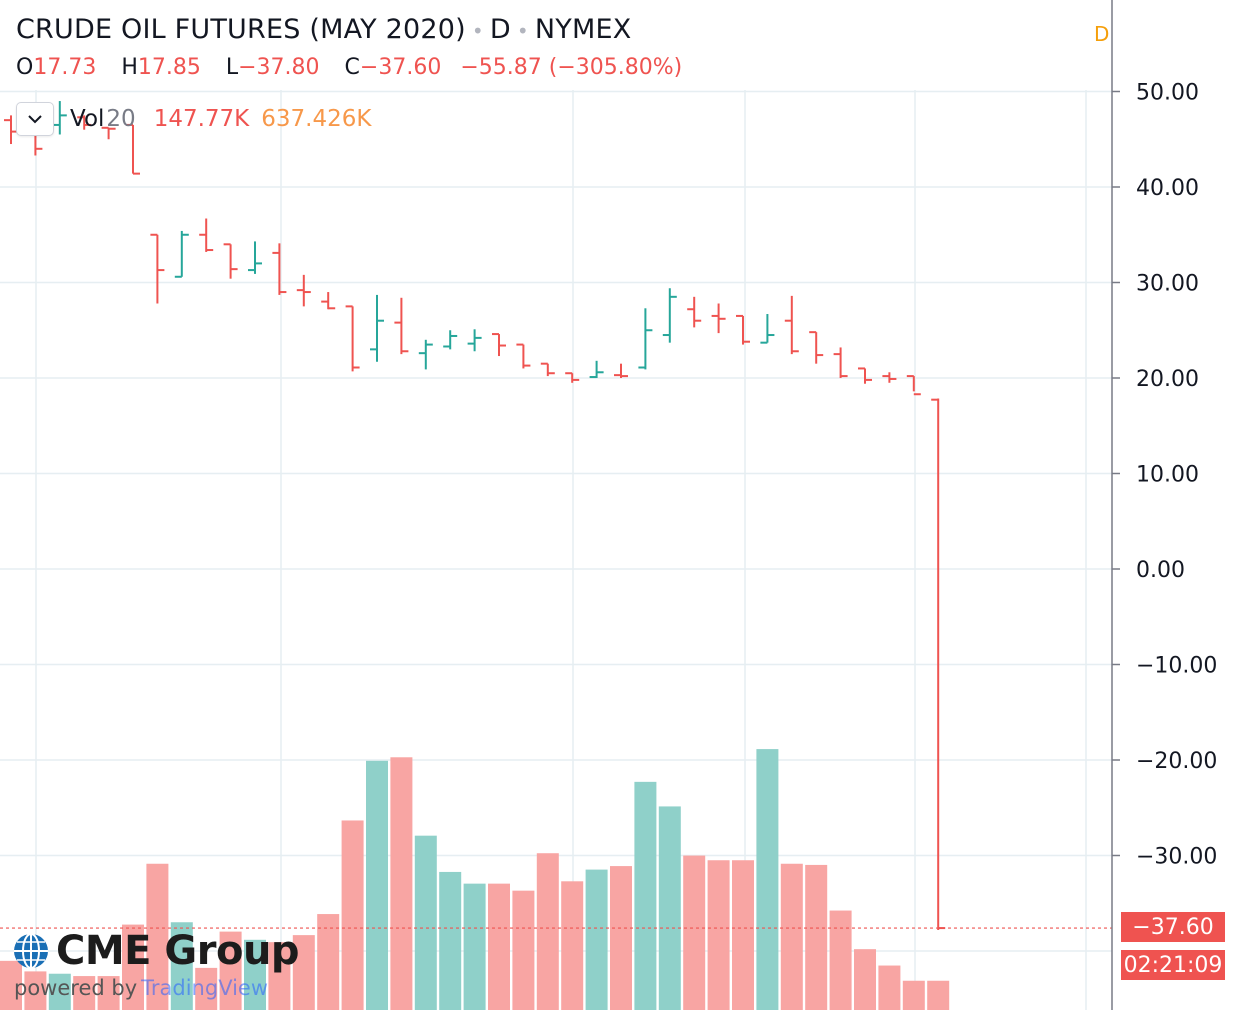 The image size is (1248, 1010). What do you see at coordinates (1167, 379) in the screenshot?
I see `axis-tick-label: 20.00` at bounding box center [1167, 379].